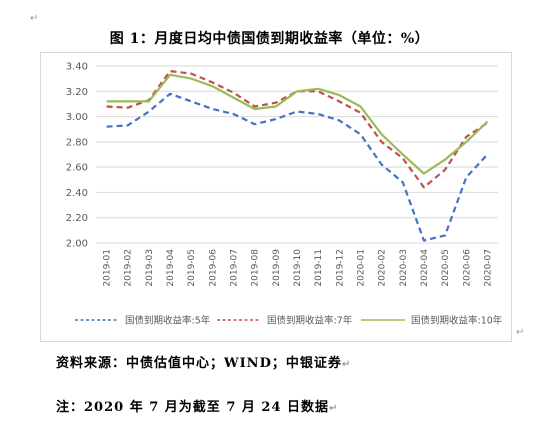 Image resolution: width=539 pixels, height=425 pixels. Describe the element at coordinates (77, 193) in the screenshot. I see `y-tick-label: 2.40` at that location.